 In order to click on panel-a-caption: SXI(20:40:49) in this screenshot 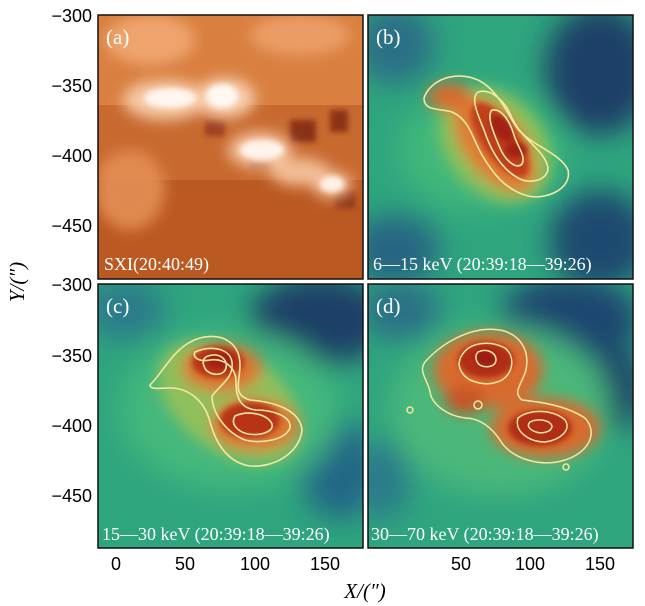, I will do `click(156, 264)`.